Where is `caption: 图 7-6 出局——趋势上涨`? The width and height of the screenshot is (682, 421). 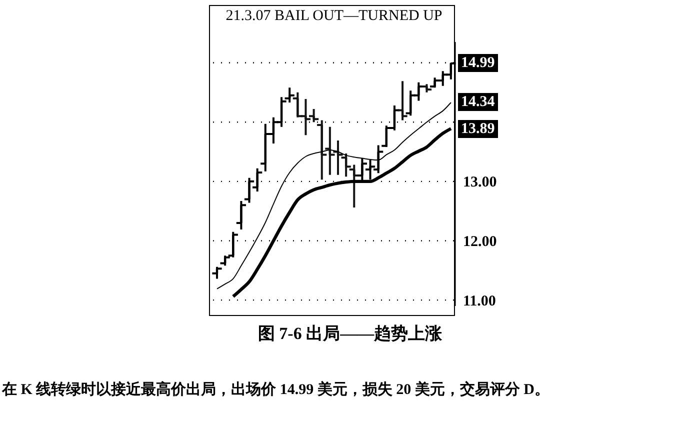
caption: 图 7-6 出局——趋势上涨 is located at coordinates (350, 334).